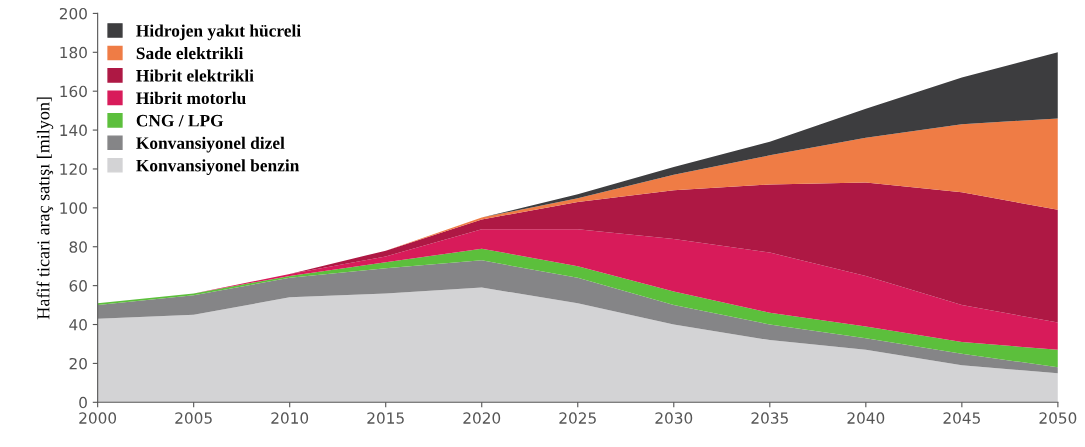 The width and height of the screenshot is (1085, 447). Describe the element at coordinates (193, 418) in the screenshot. I see `x-tick-label: 2005` at that location.